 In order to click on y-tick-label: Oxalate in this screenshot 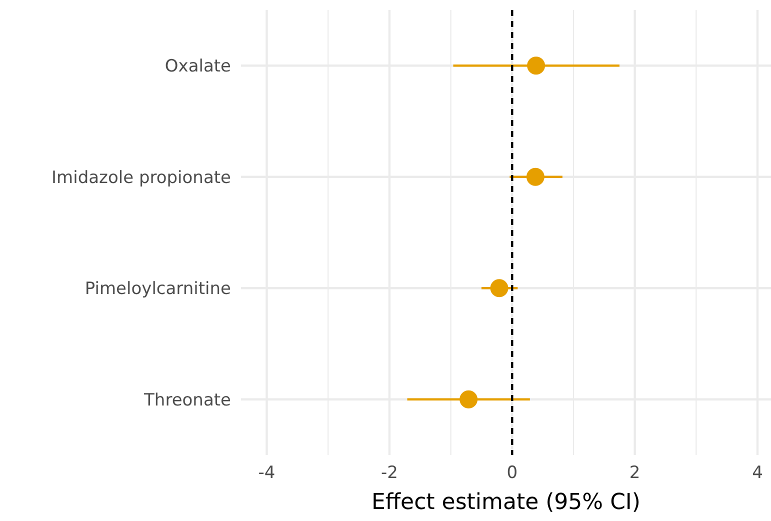, I will do `click(197, 66)`.